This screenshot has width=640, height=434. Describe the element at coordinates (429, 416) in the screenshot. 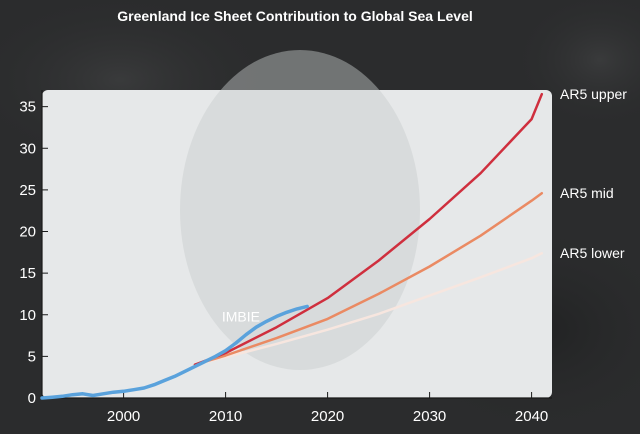

I see `x-tick-label: 2030` at that location.